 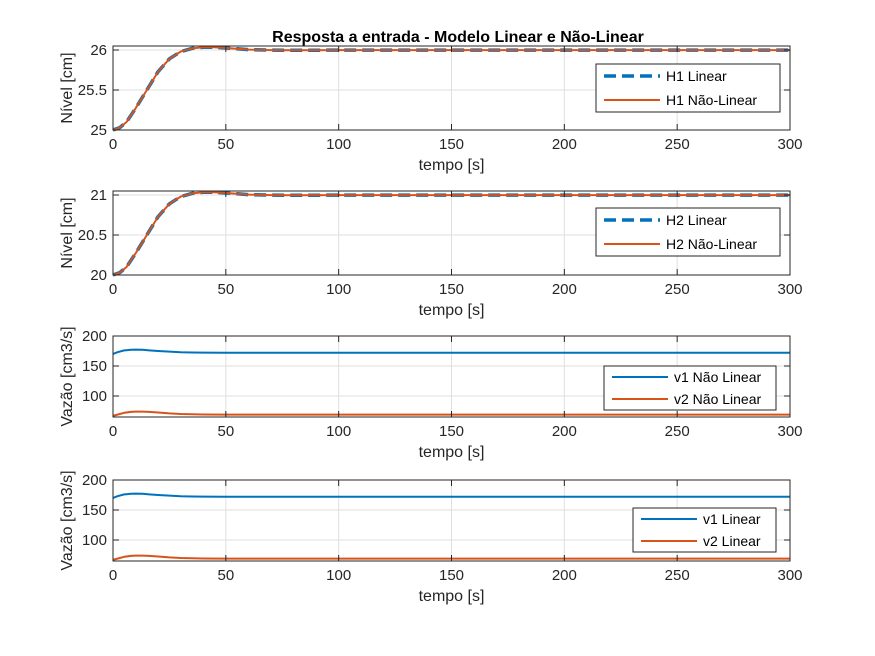 What do you see at coordinates (696, 76) in the screenshot?
I see `legend-entry: H1 Linear` at bounding box center [696, 76].